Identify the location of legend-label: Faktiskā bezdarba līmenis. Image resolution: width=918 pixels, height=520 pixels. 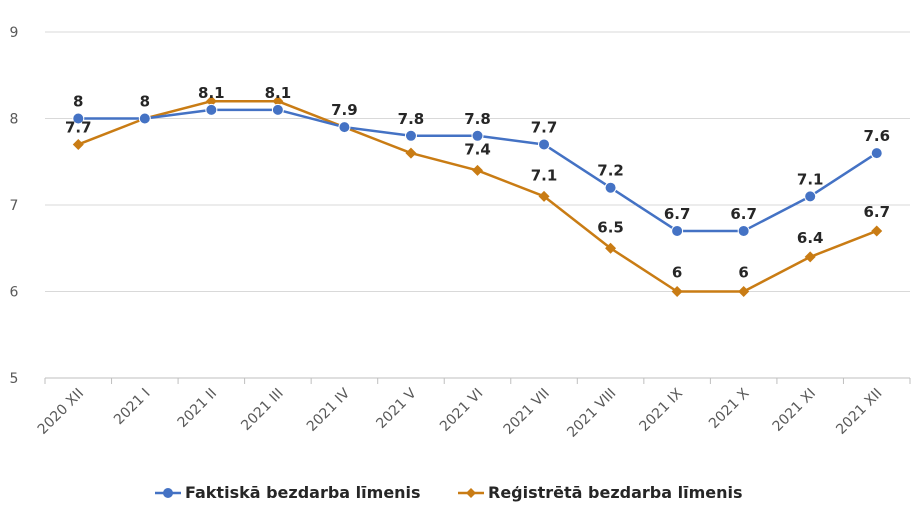
(303, 492).